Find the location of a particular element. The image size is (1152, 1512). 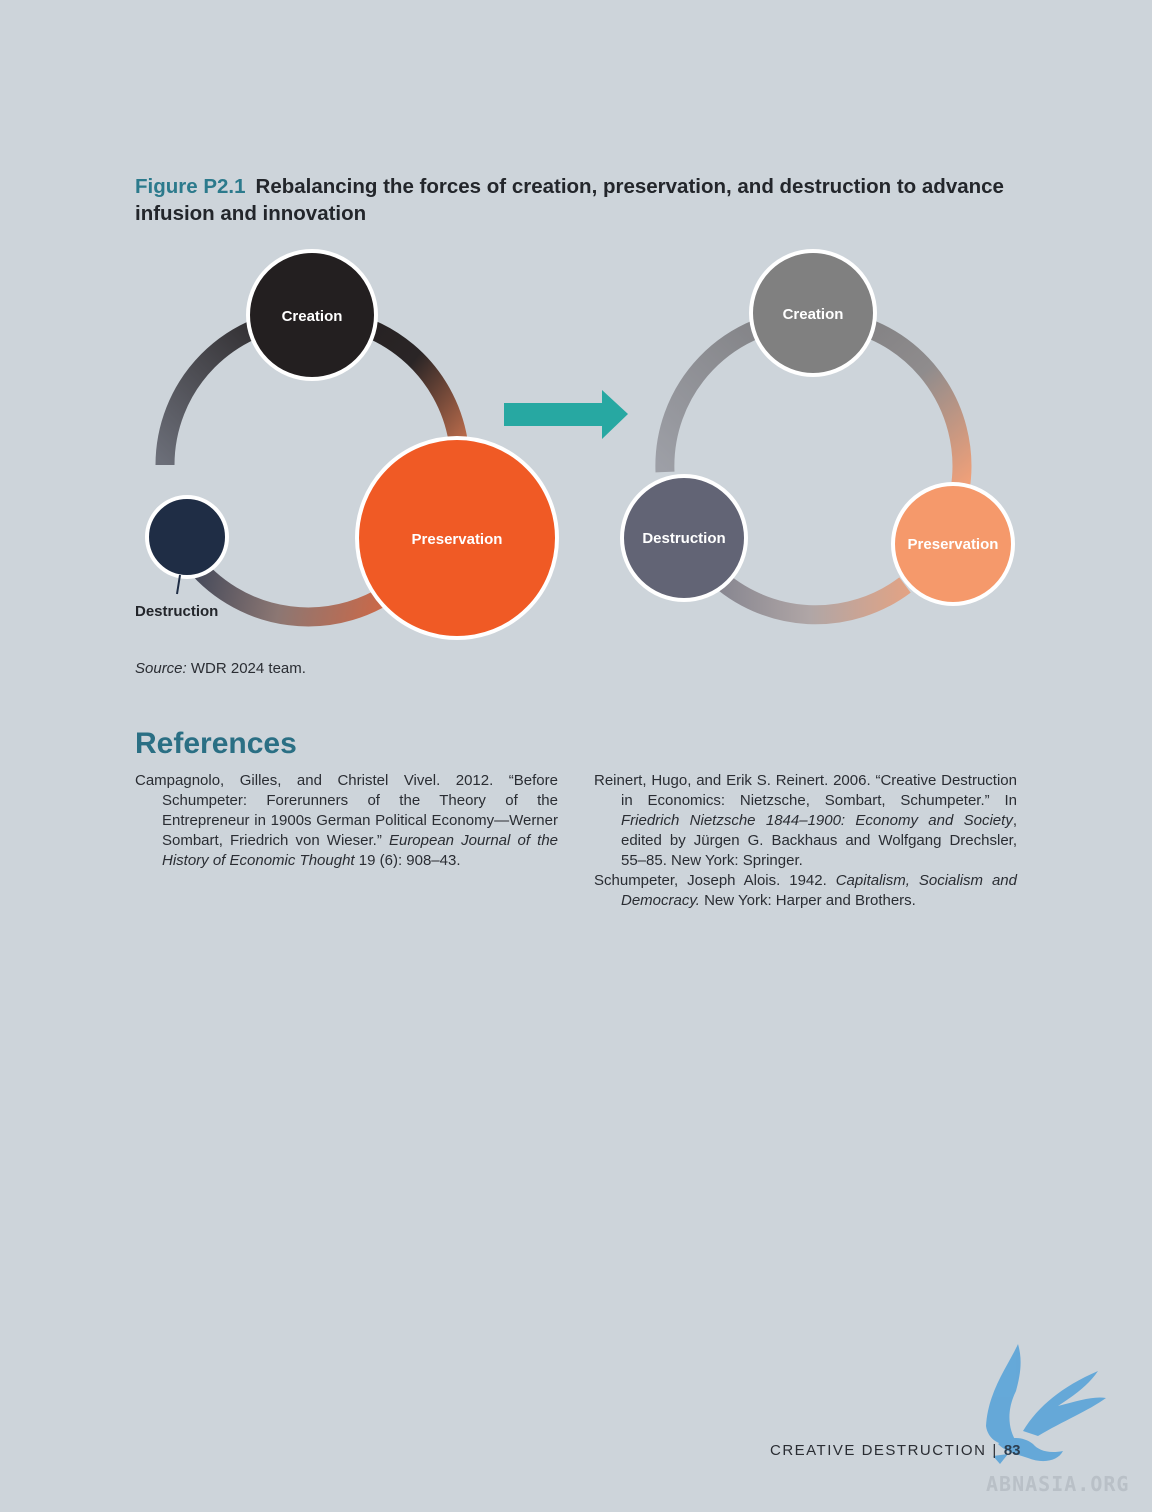

creation-node-after: Creation is located at coordinates (813, 313).